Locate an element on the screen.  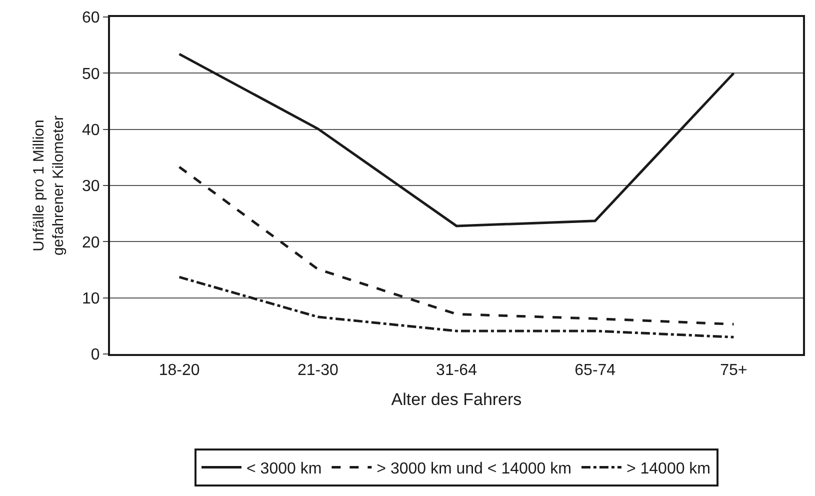
y-tick-label: 20 is located at coordinates (91, 243).